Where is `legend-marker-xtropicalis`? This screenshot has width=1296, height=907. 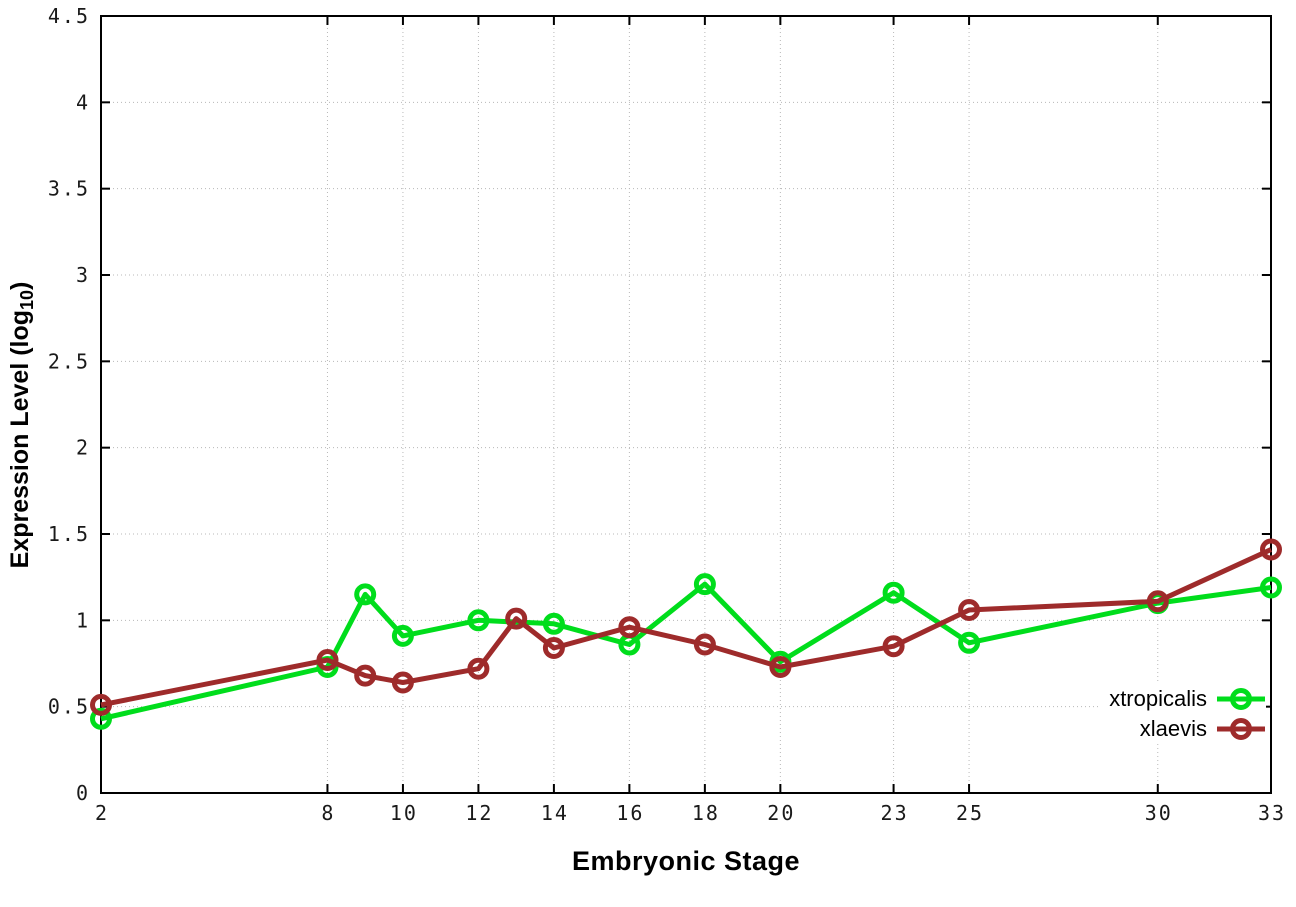 legend-marker-xtropicalis is located at coordinates (1241, 699).